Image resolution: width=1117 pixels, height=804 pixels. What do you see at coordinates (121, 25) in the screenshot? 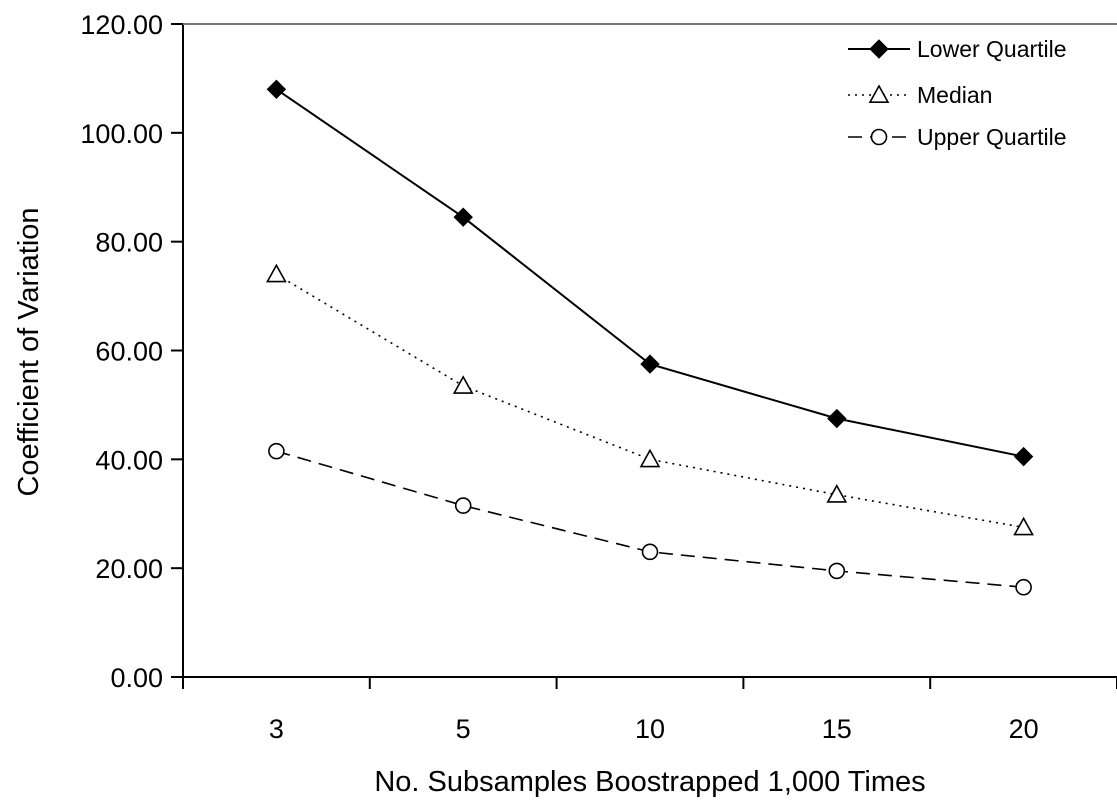
I see `y-tick-label: 120.00` at bounding box center [121, 25].